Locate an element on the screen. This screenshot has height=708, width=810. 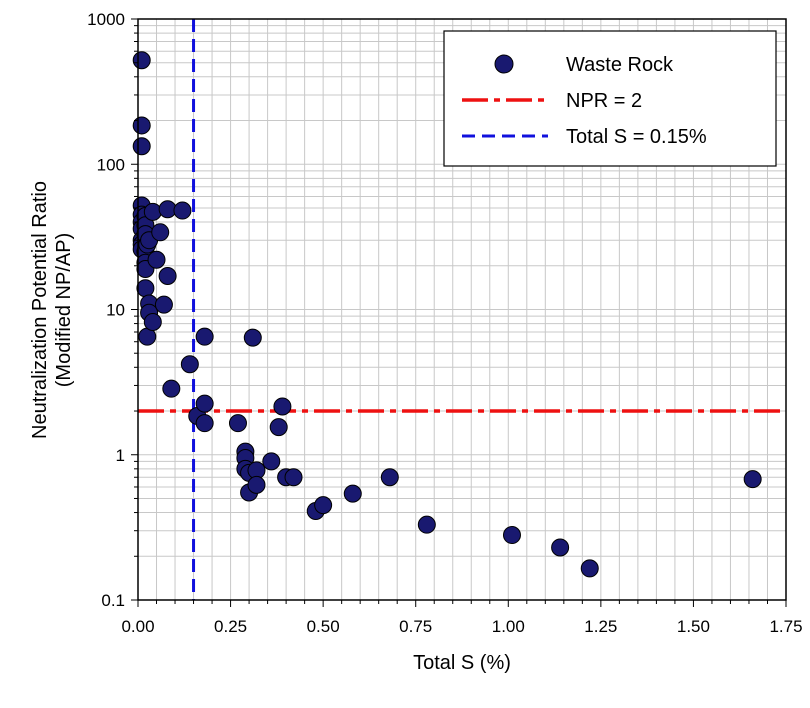
legend-label-total-s: Total S = 0.15% is located at coordinates (636, 137).